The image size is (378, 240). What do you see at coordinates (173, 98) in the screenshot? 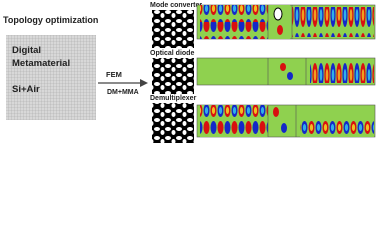
I see `device-label: Demultiplexer` at bounding box center [173, 98].